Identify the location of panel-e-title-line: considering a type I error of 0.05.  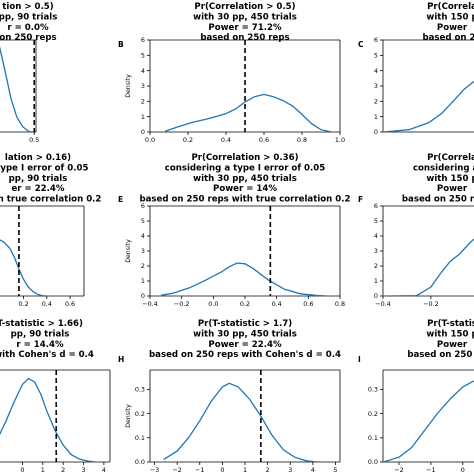
(245, 168).